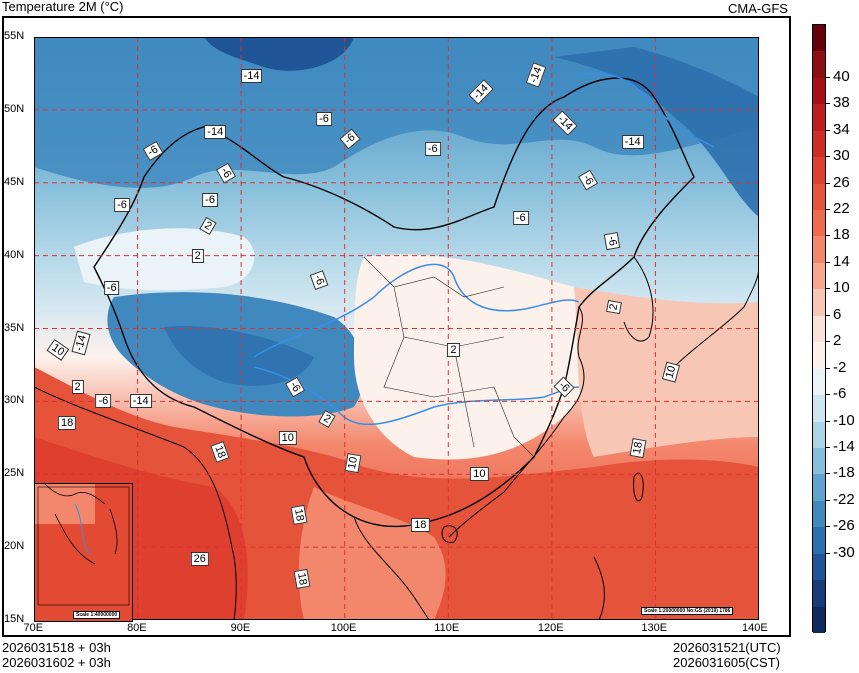 Image resolution: width=859 pixels, height=673 pixels. What do you see at coordinates (841, 76) in the screenshot?
I see `colorbar-label: 40` at bounding box center [841, 76].